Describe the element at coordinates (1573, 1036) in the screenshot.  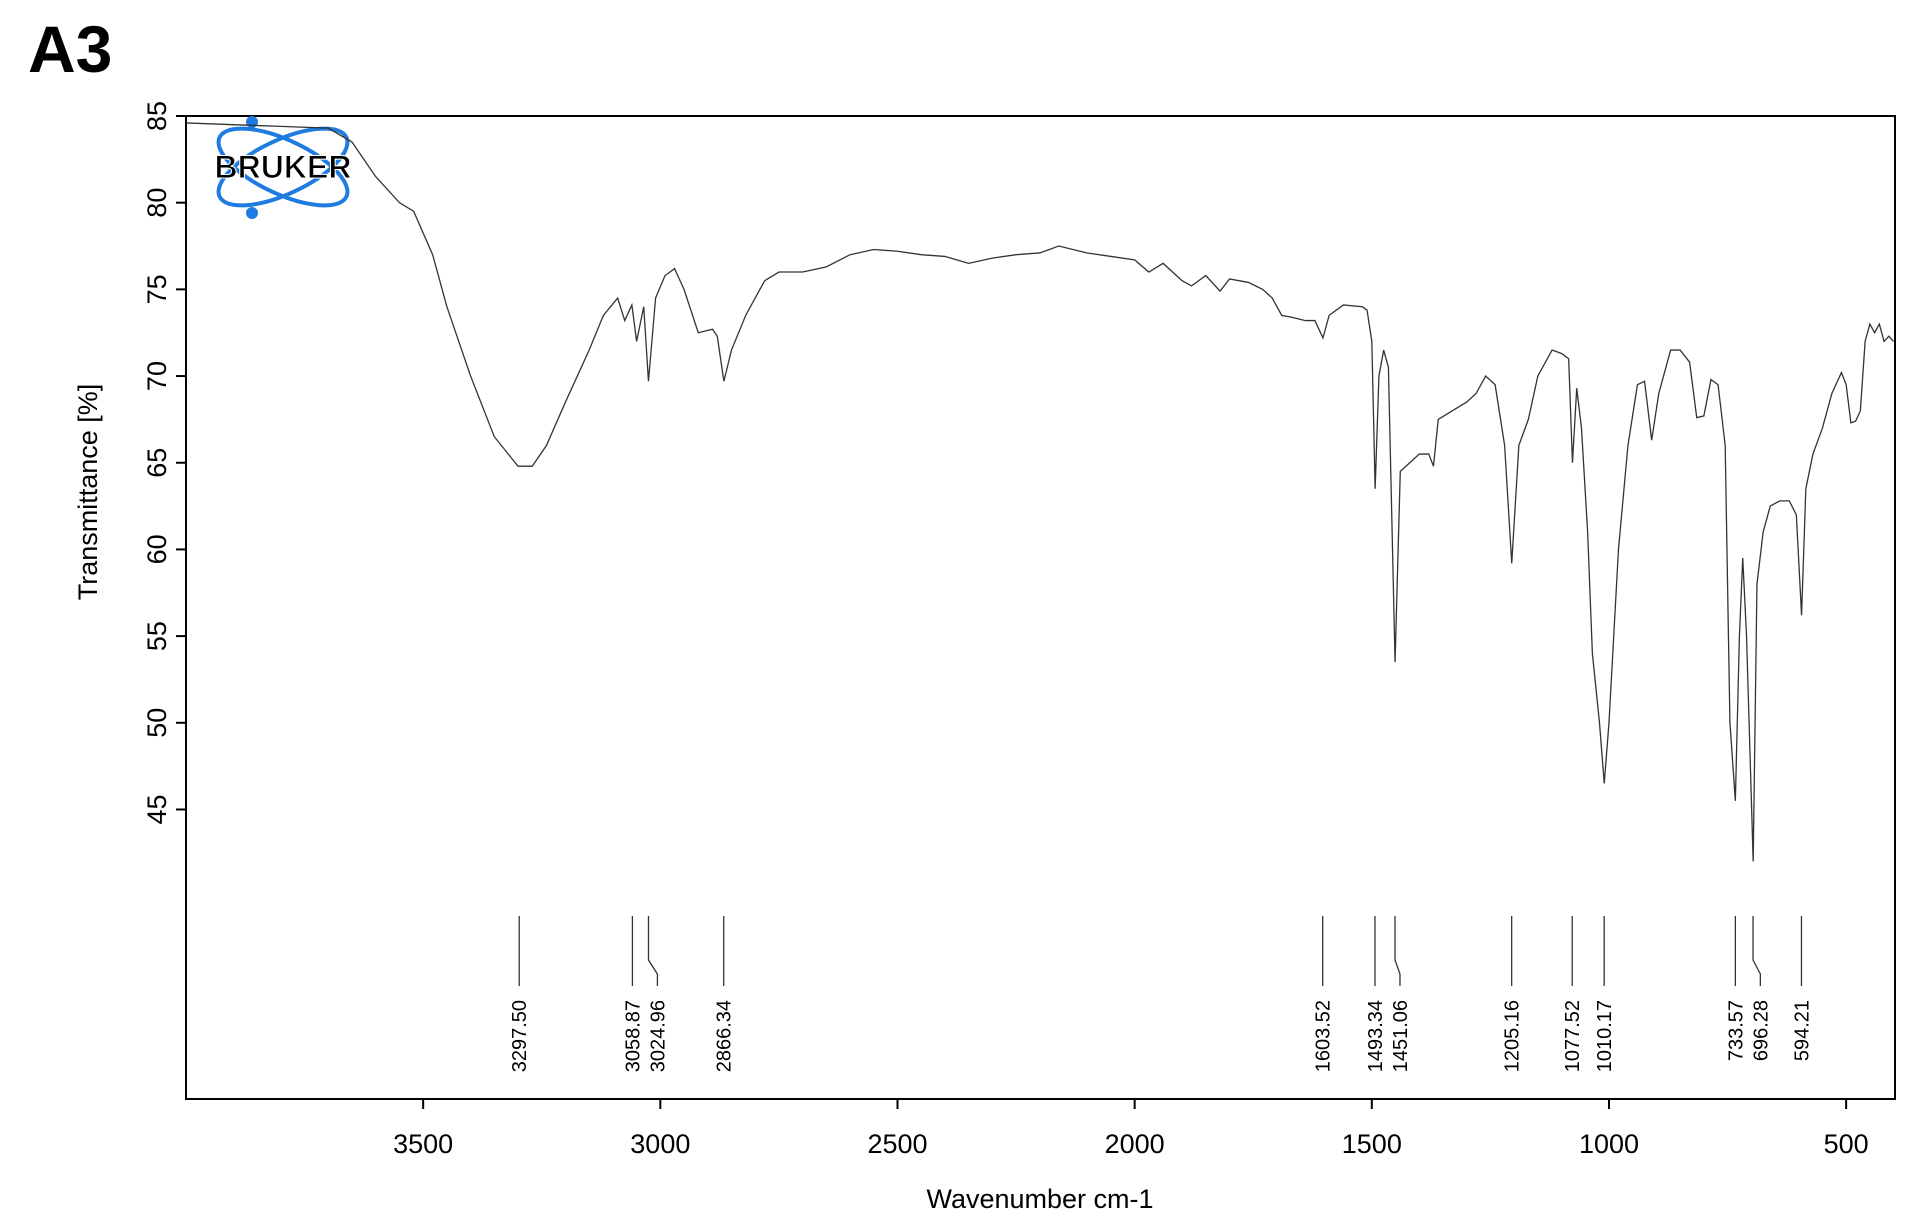
I see `peak-label: 1077.52` at that location.